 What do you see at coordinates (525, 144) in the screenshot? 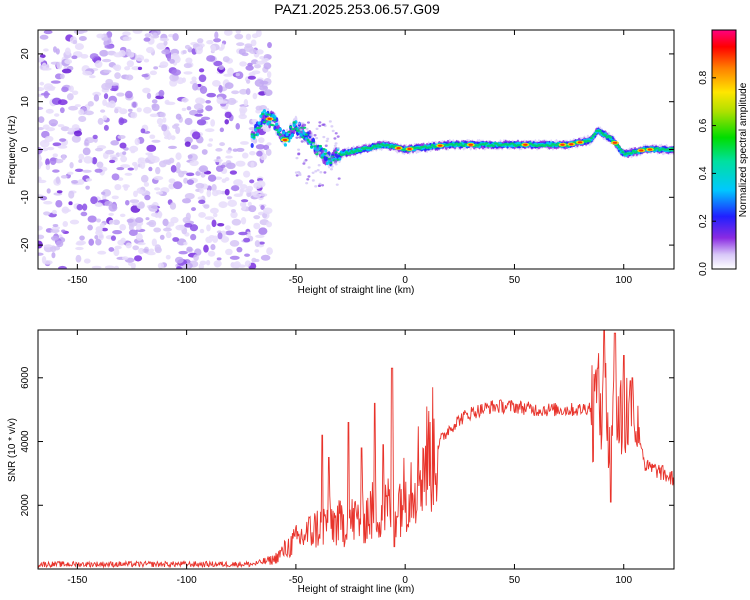
I see `signal-hotspot-core` at bounding box center [525, 144].